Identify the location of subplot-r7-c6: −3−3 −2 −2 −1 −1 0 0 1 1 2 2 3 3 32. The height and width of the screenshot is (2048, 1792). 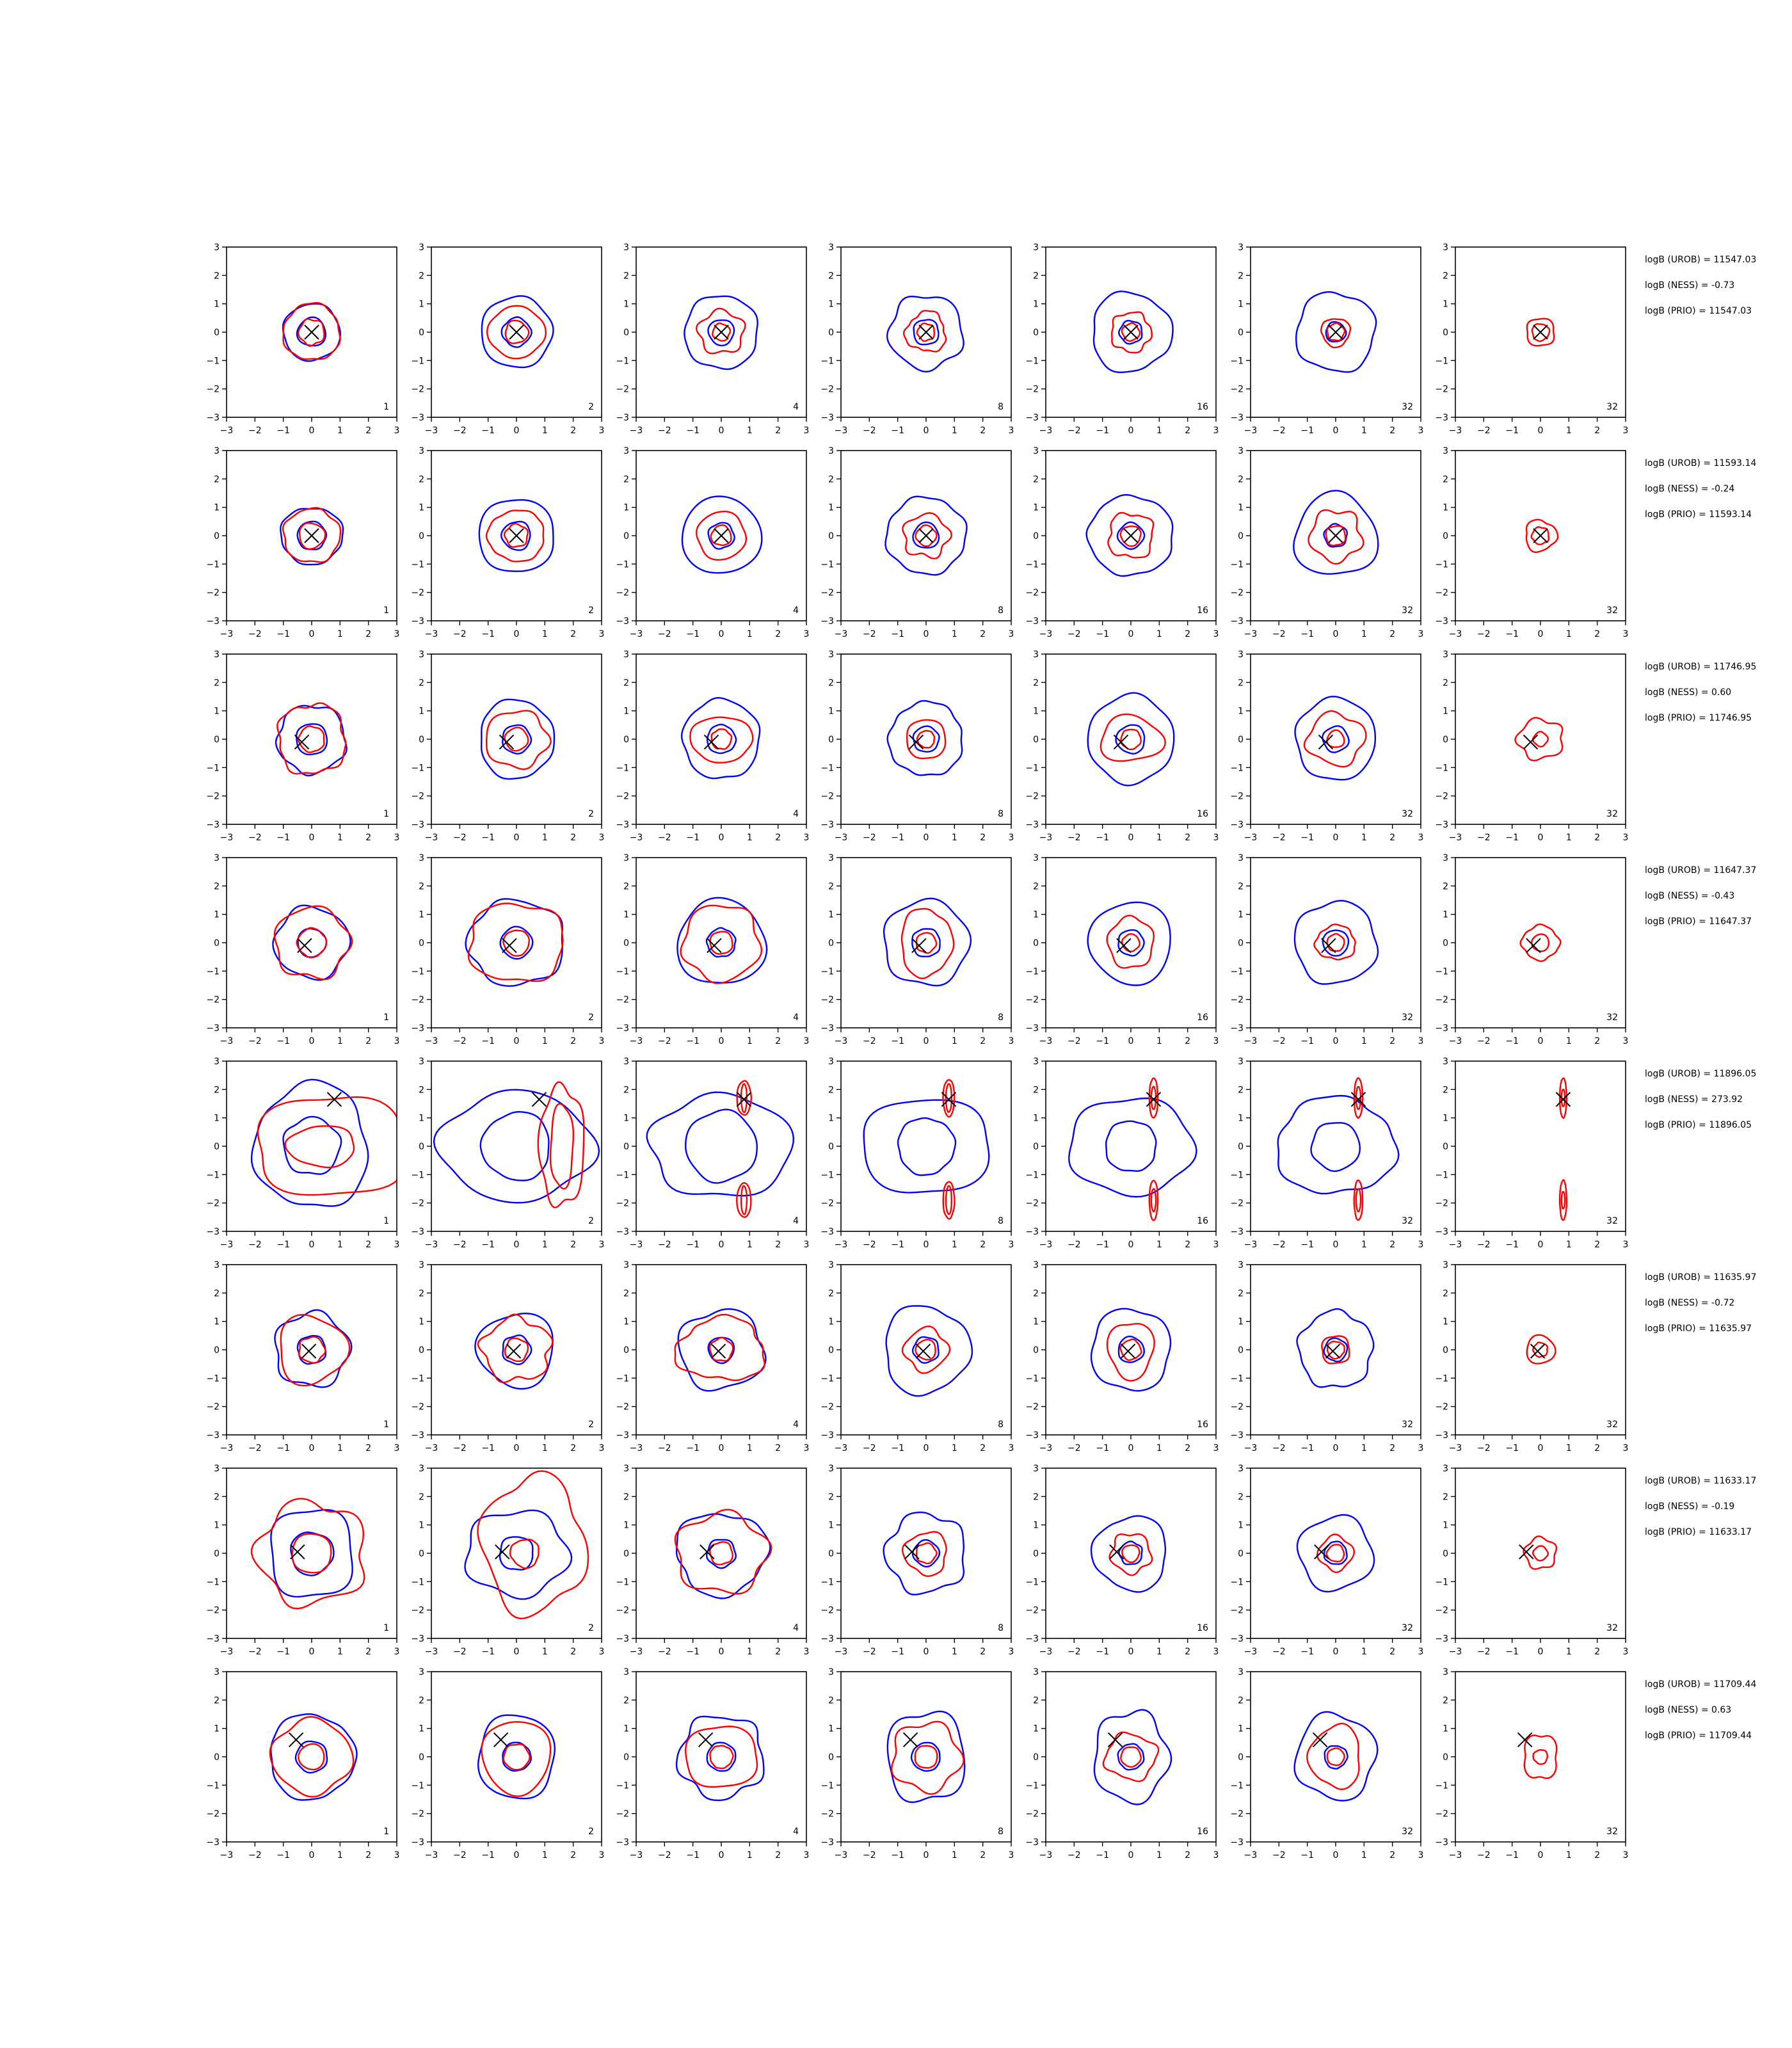
(1326, 1560).